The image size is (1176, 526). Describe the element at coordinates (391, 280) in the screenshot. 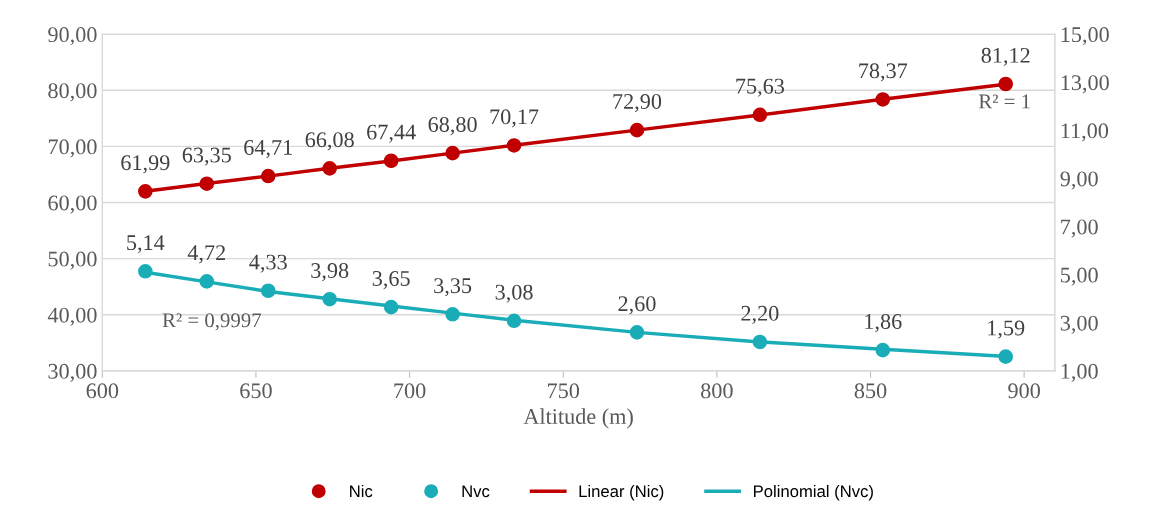

I see `data-label: 3,65` at that location.